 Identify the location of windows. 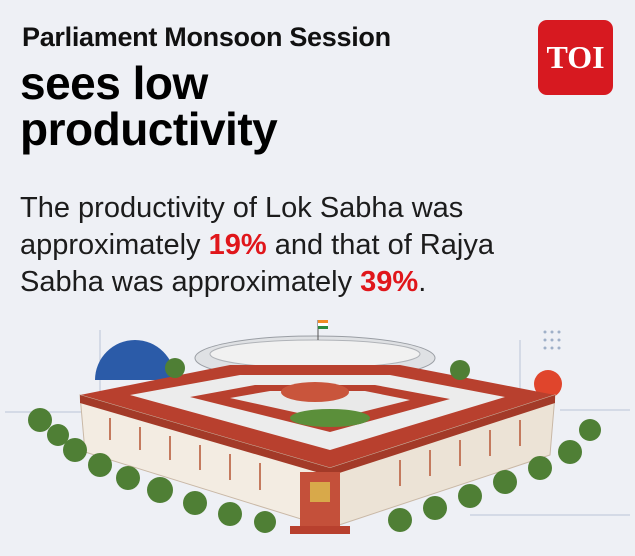
(315, 454).